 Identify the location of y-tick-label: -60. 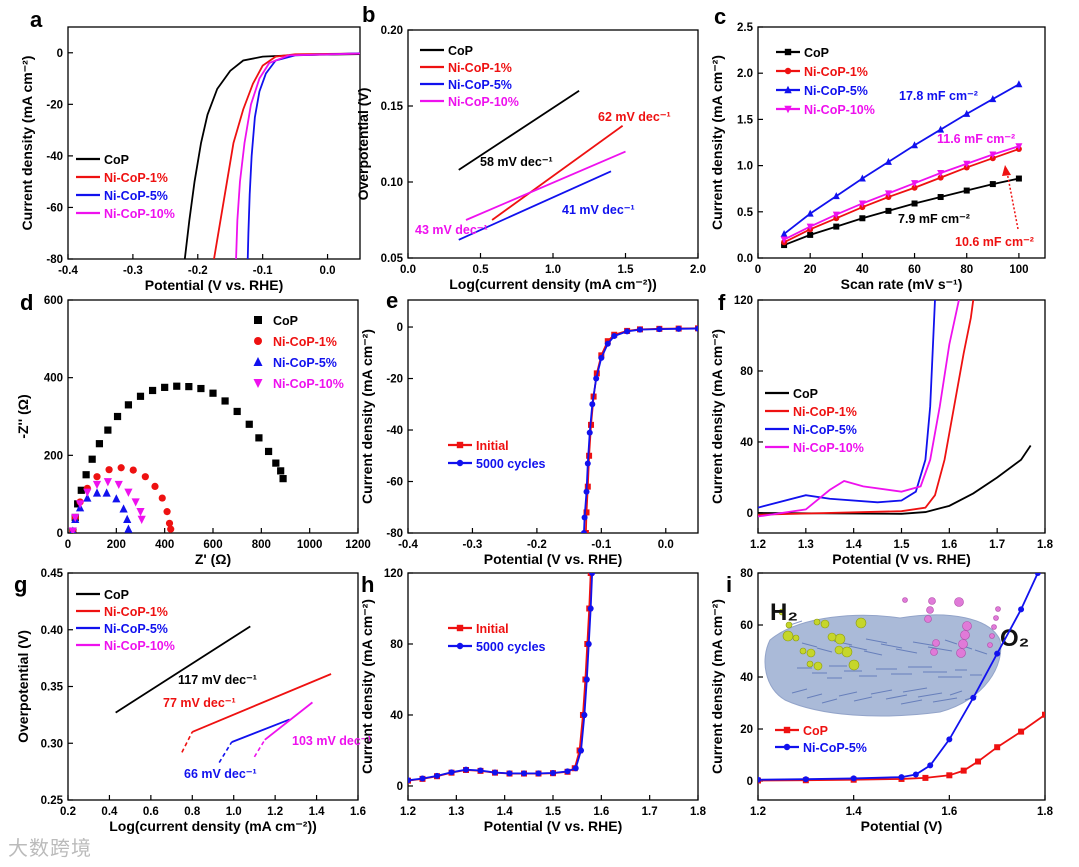
(394, 483).